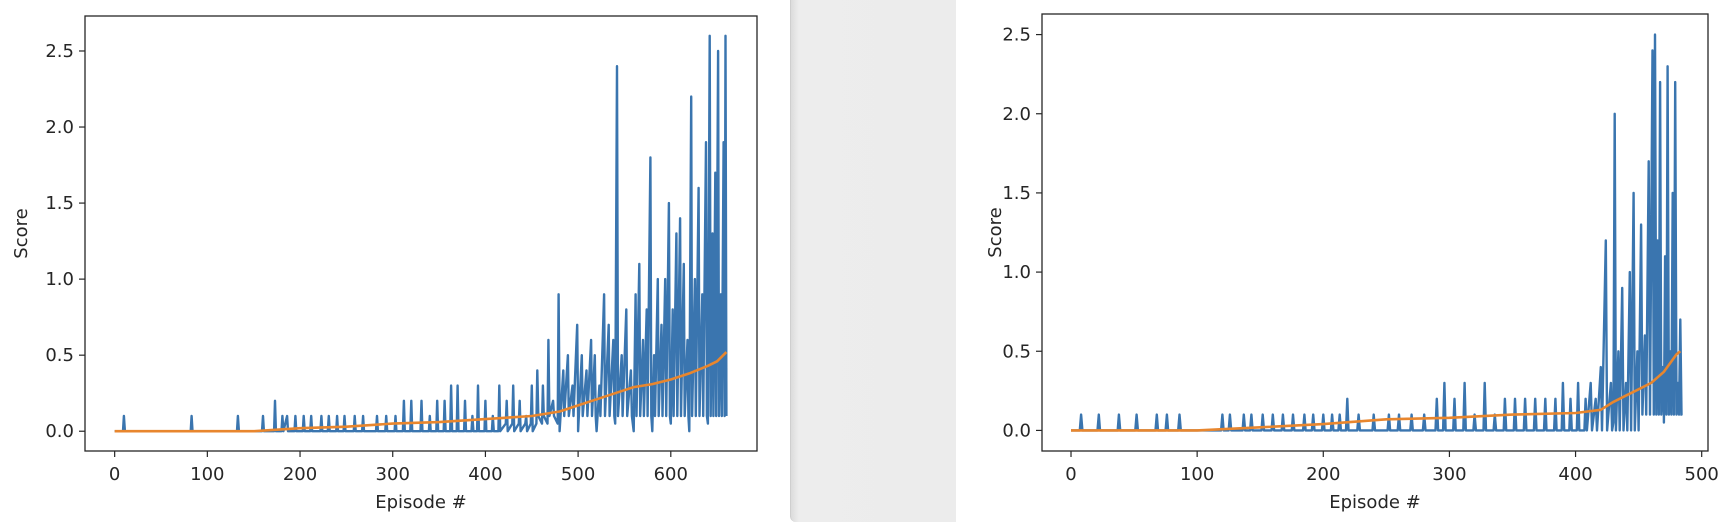 Image resolution: width=1732 pixels, height=522 pixels. What do you see at coordinates (873, 261) in the screenshot?
I see `panel-divider` at bounding box center [873, 261].